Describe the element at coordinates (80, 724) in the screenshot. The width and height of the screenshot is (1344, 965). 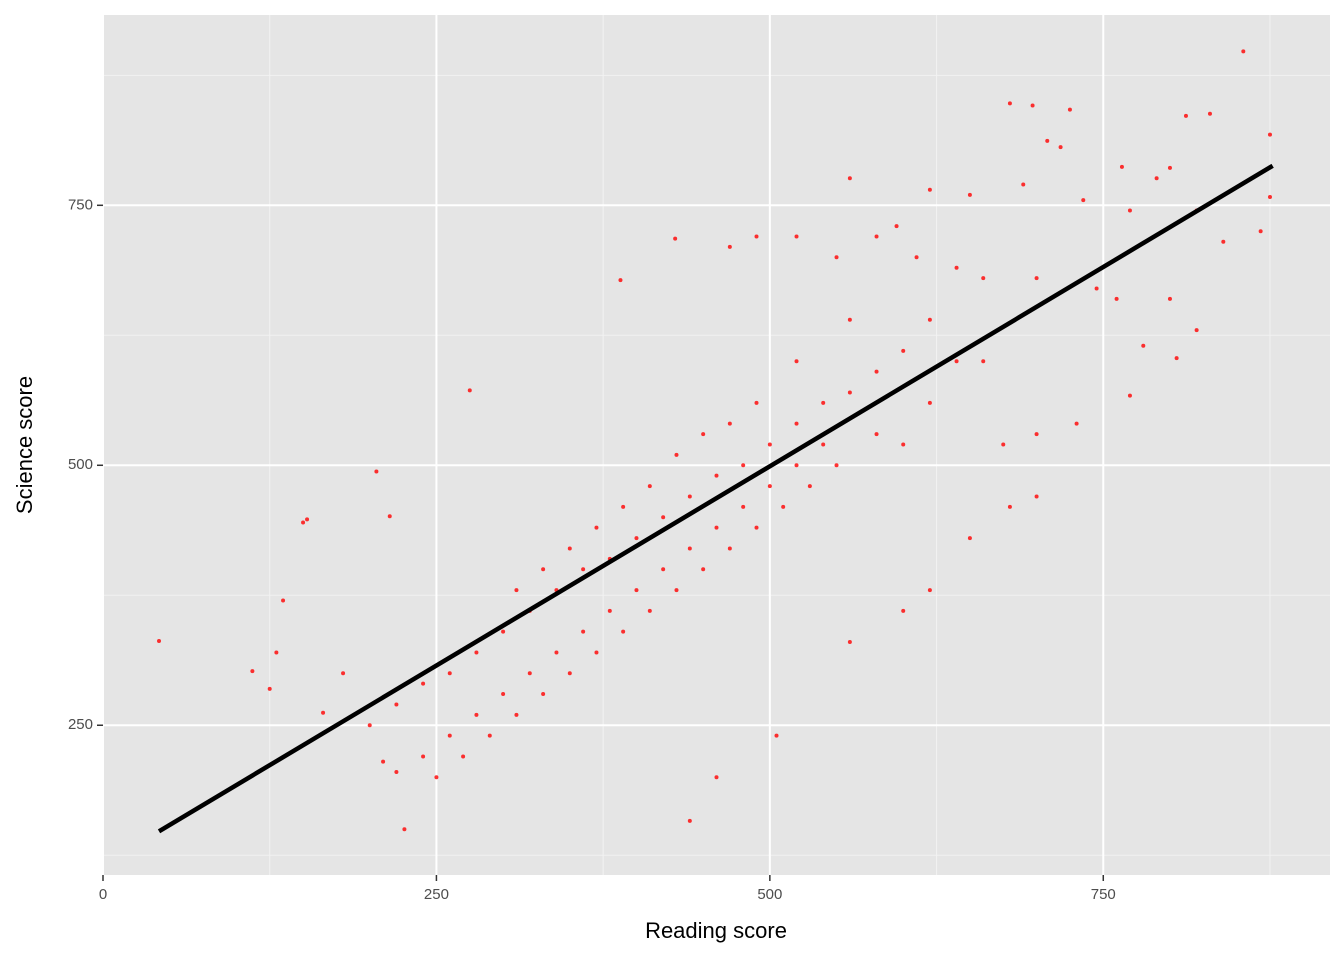
I see `y-tick-label: 250` at that location.